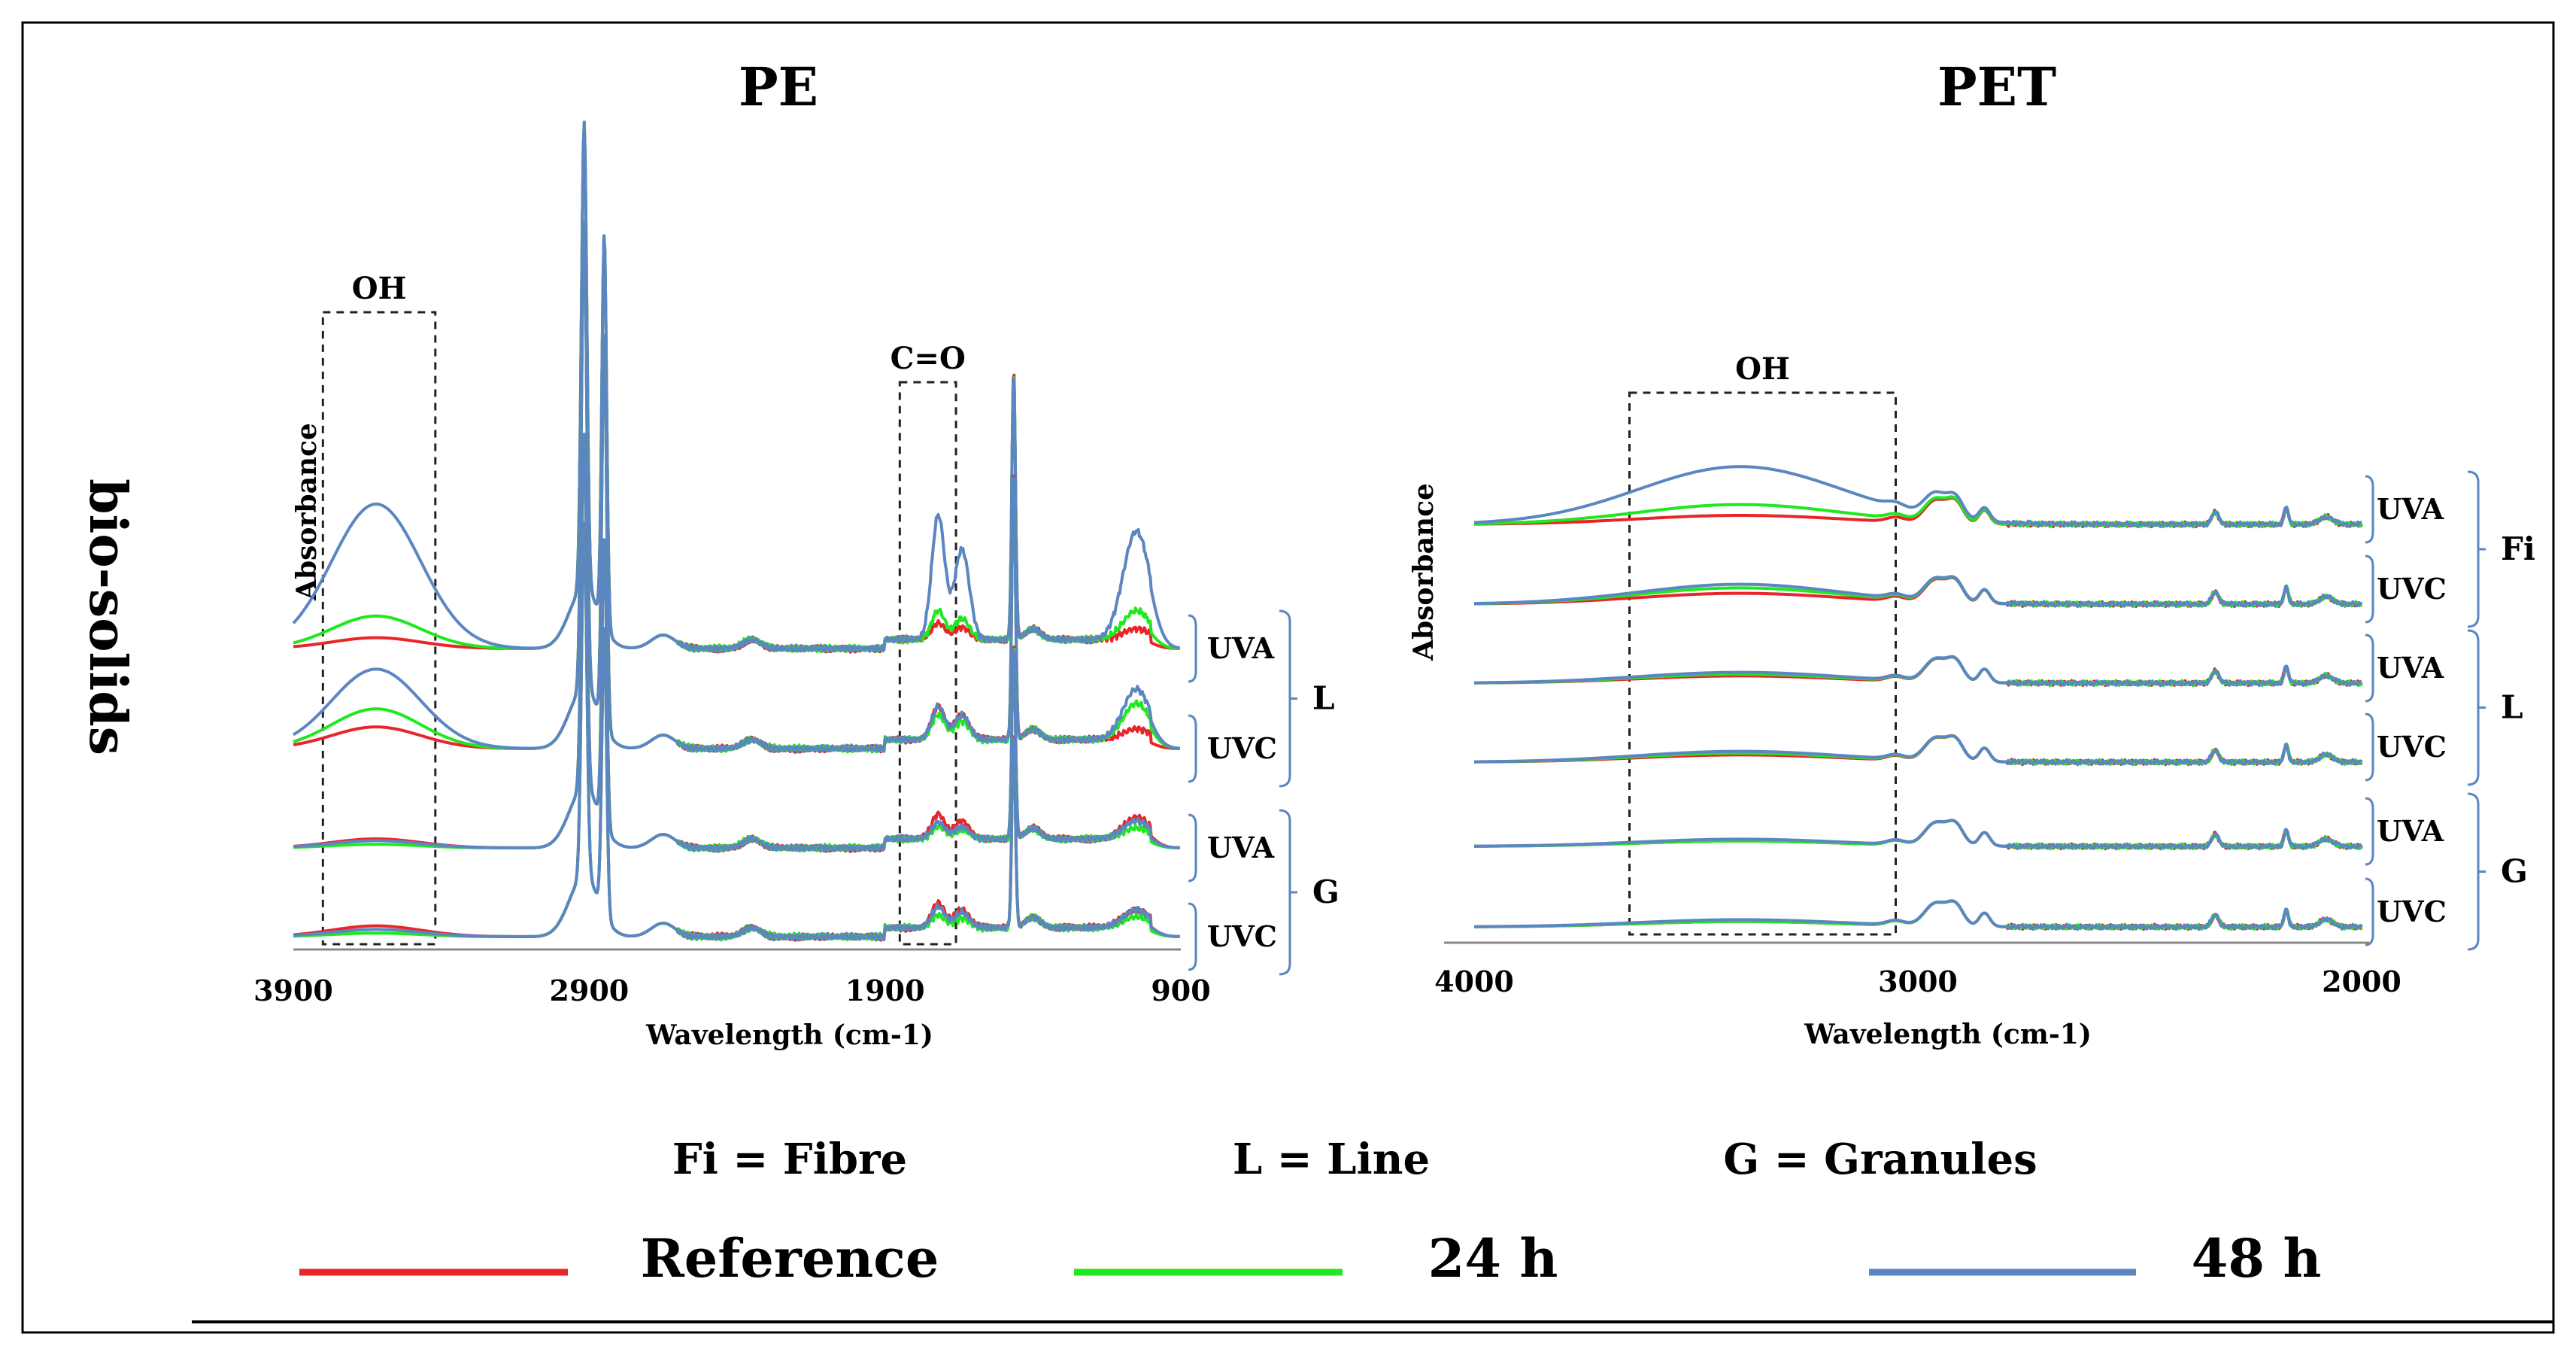 The height and width of the screenshot is (1355, 2576). I want to click on pet-series-48h-l-uvc, so click(1918, 750).